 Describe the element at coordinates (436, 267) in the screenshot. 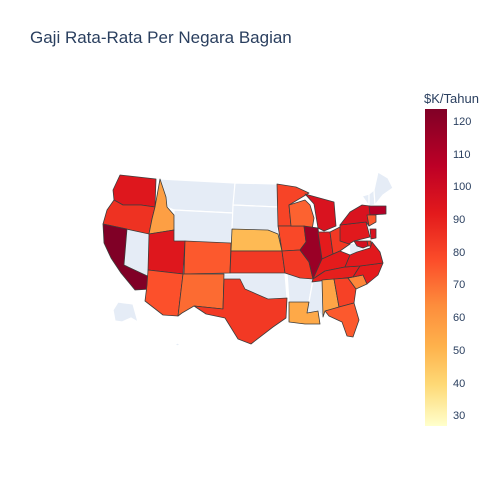

I see `colorbar-gradient` at that location.